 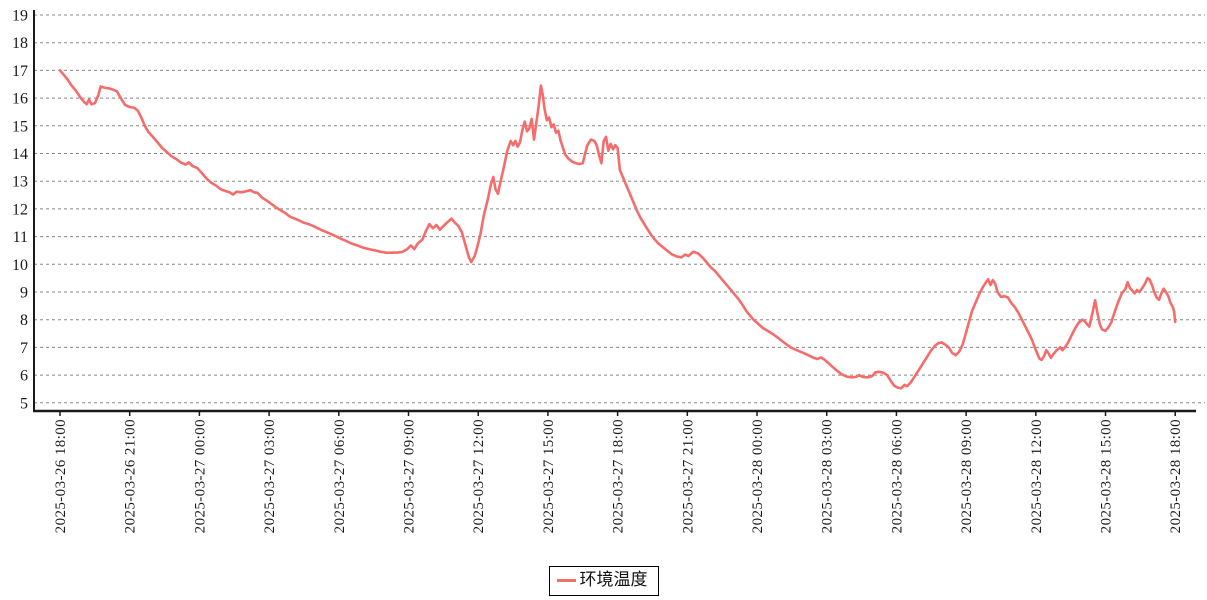 I want to click on x-axis-tick-label: 2025-03-27 12:00, so click(x=479, y=476).